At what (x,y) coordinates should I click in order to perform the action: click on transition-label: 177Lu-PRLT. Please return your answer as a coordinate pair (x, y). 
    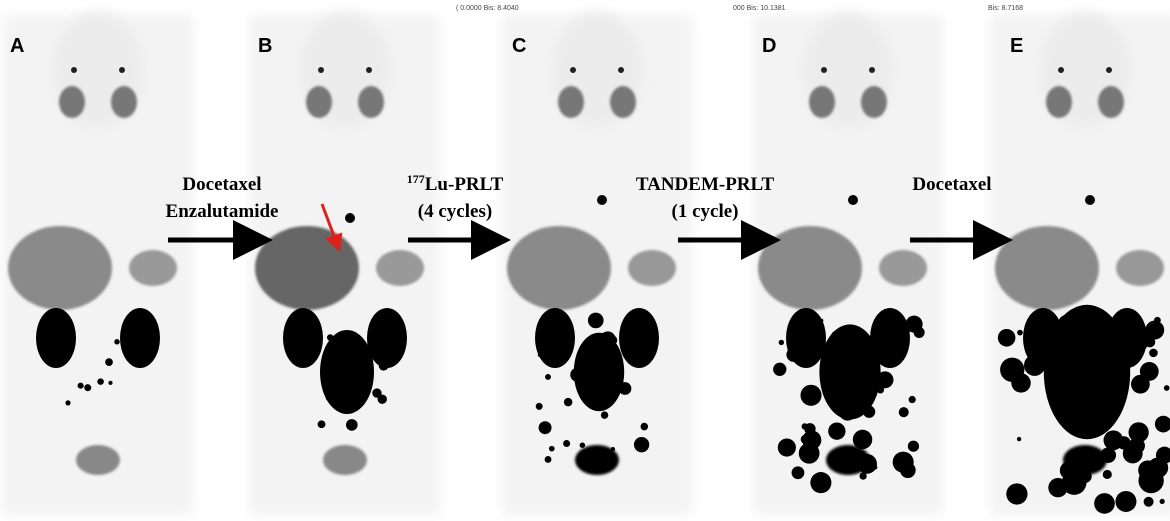
    Looking at the image, I should click on (455, 183).